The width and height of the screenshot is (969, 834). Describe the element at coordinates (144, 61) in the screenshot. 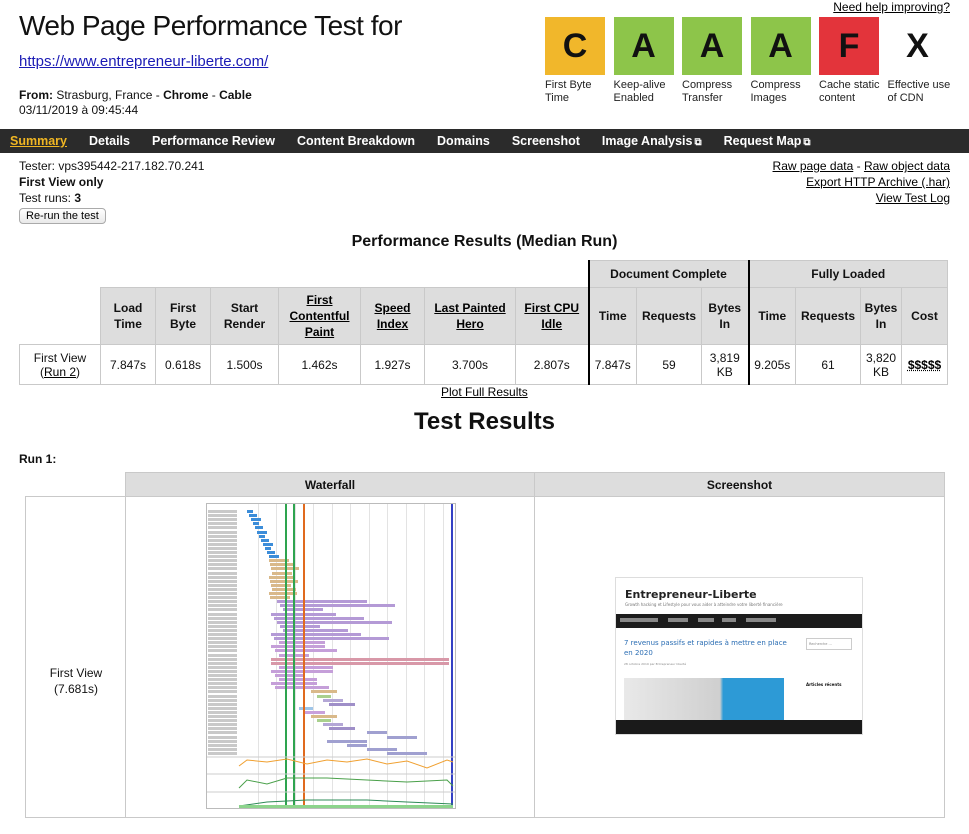

I see `tested-url-link: https://www.entrepreneur-liberte.com/` at that location.